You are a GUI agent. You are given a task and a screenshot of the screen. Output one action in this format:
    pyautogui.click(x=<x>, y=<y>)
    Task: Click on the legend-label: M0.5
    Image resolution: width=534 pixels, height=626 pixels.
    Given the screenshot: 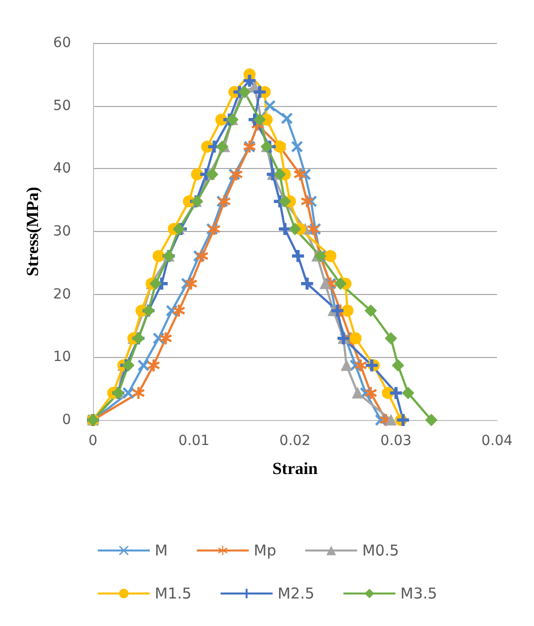 What is the action you would take?
    pyautogui.click(x=381, y=551)
    